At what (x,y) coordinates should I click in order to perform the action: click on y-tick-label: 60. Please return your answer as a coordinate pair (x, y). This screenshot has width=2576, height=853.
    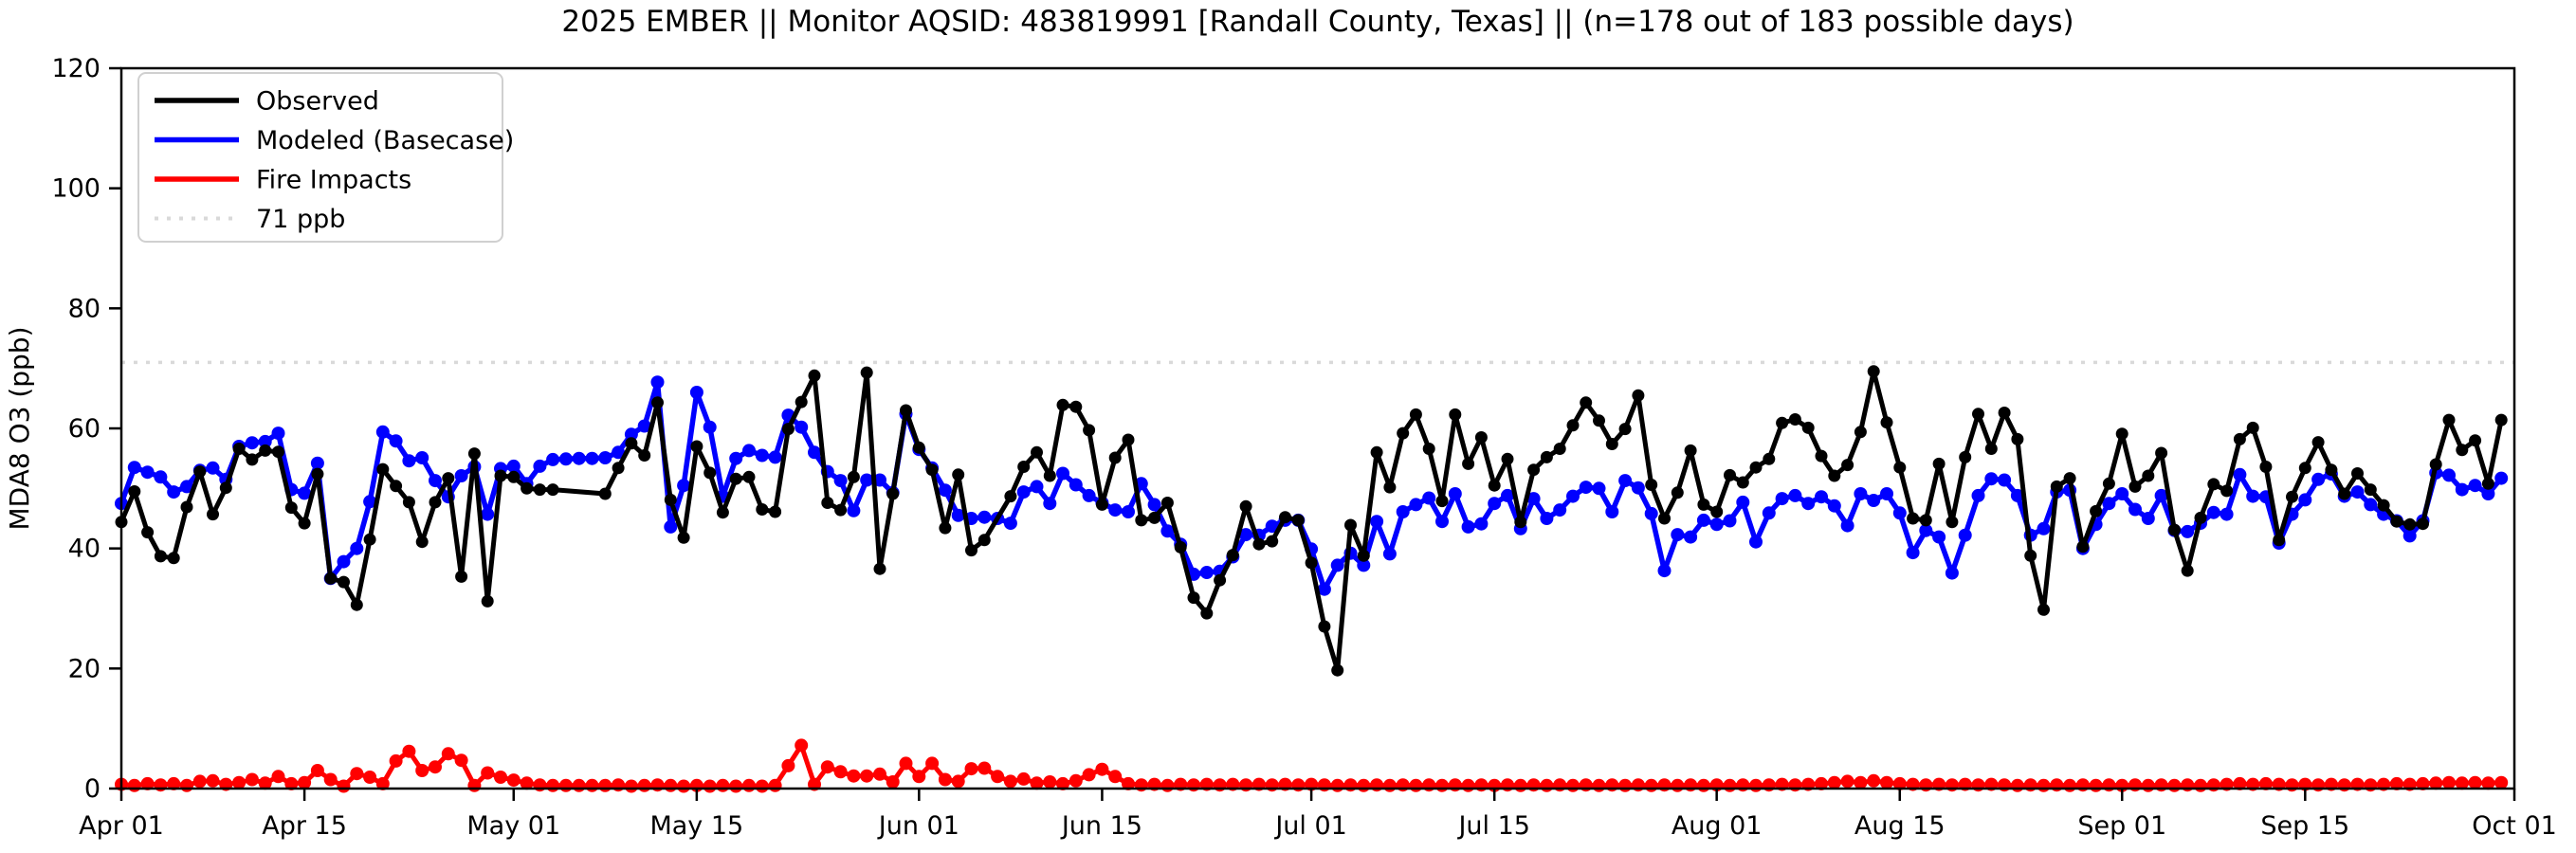
    Looking at the image, I should click on (84, 429).